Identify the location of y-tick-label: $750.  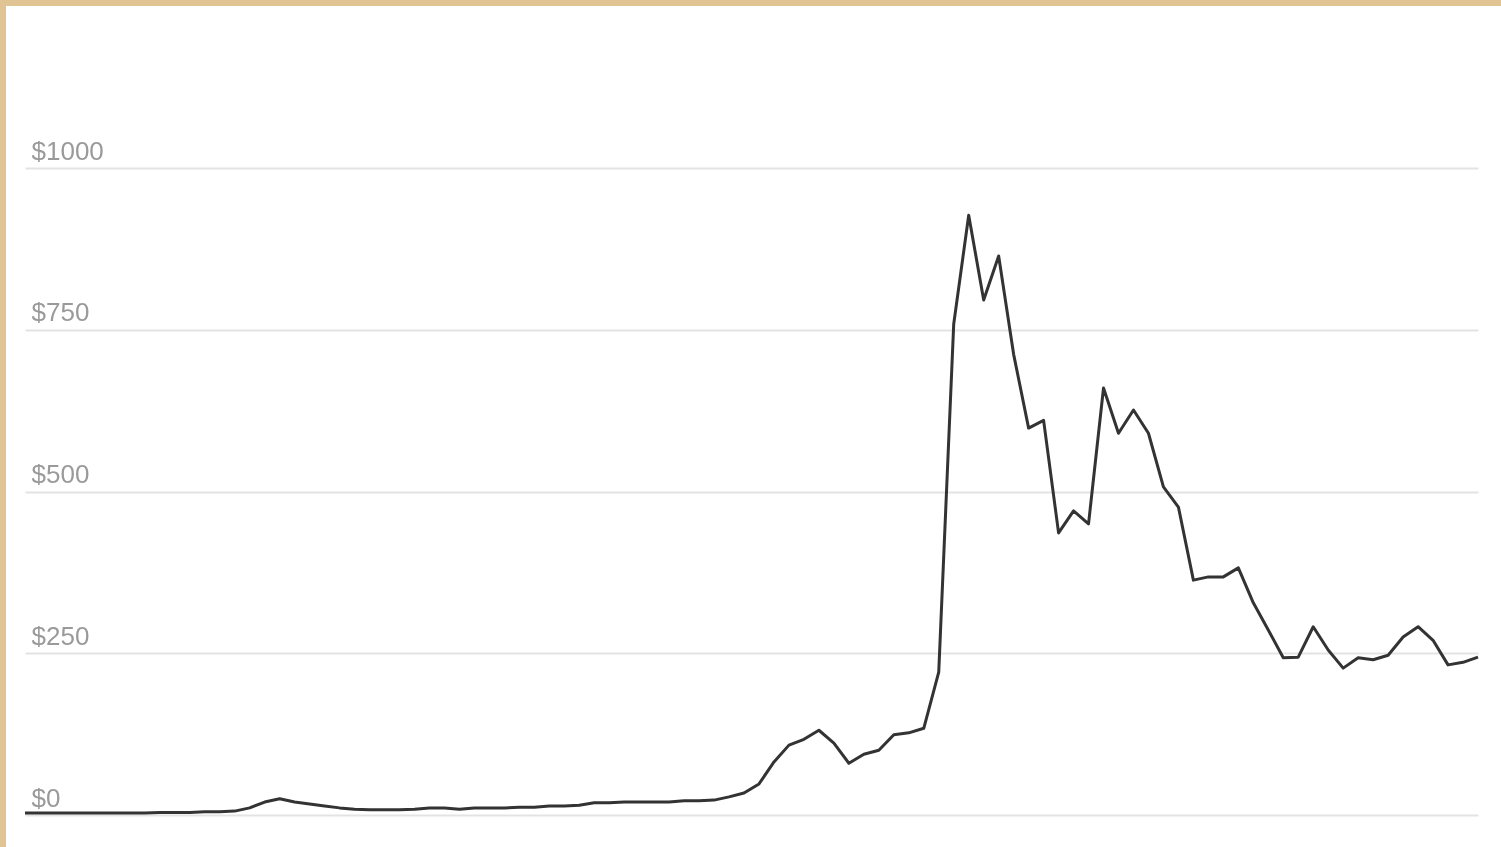
(60, 312).